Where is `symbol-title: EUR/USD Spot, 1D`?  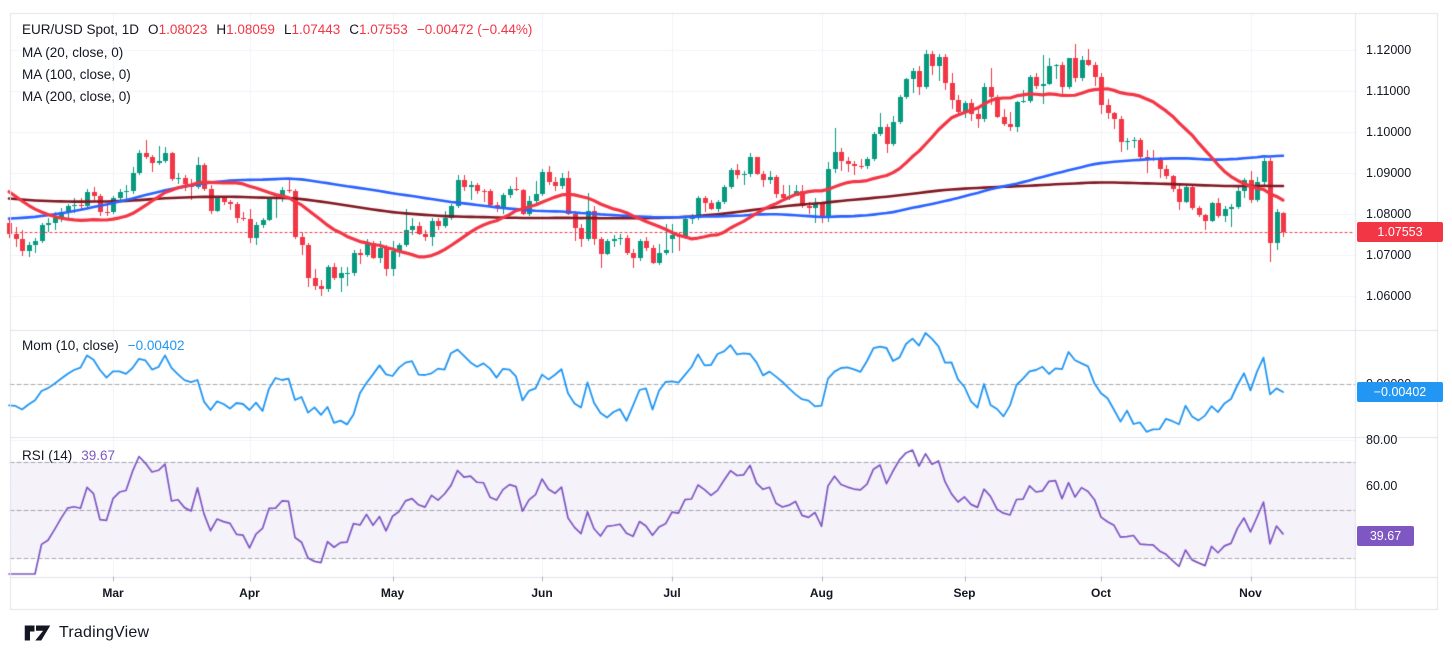 symbol-title: EUR/USD Spot, 1D is located at coordinates (81, 29).